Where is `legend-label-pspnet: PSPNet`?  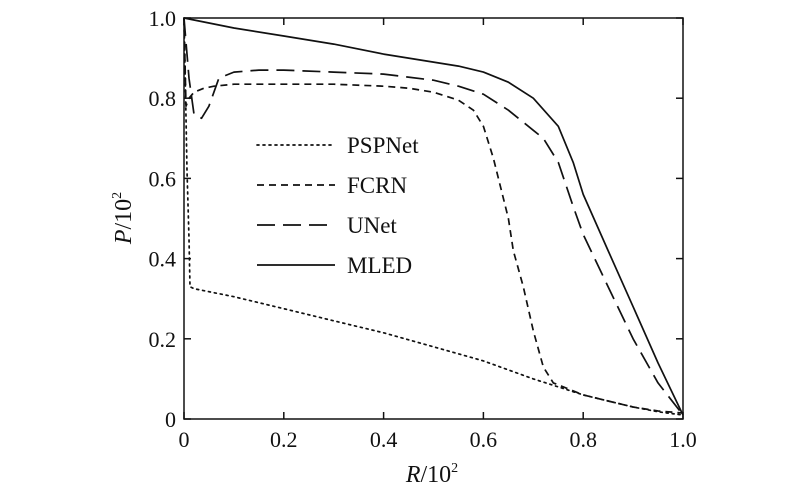
legend-label-pspnet: PSPNet is located at coordinates (383, 145).